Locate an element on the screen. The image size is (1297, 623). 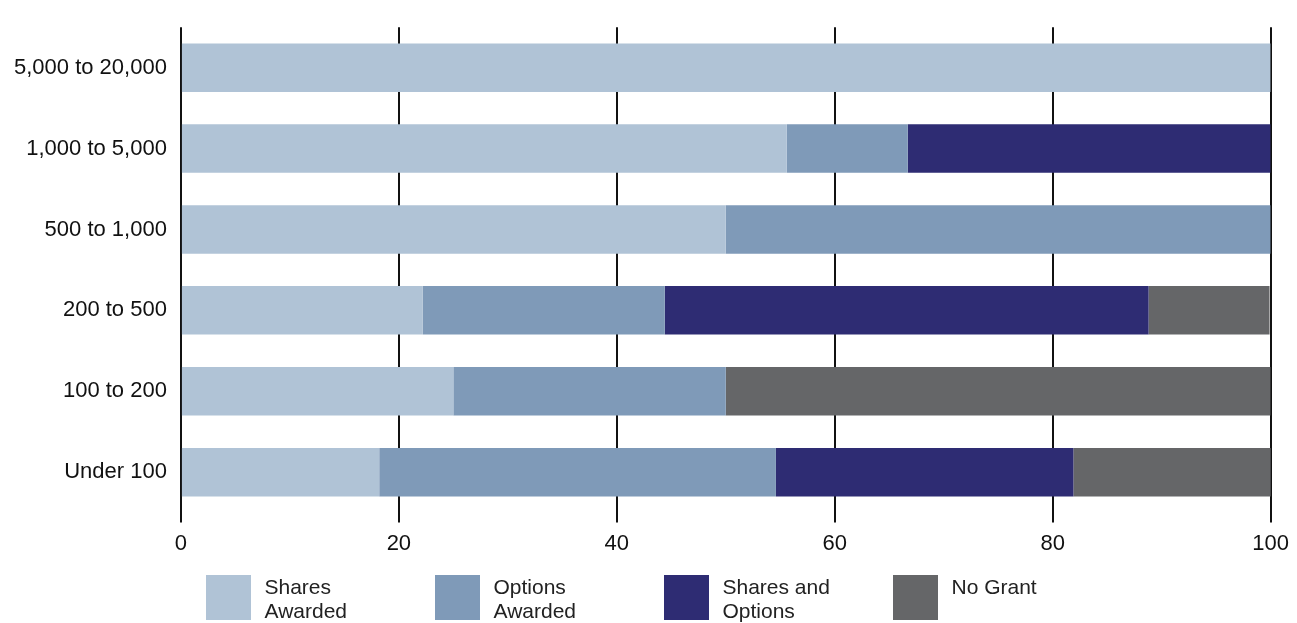
legend-label: Shares and Options is located at coordinates (776, 599).